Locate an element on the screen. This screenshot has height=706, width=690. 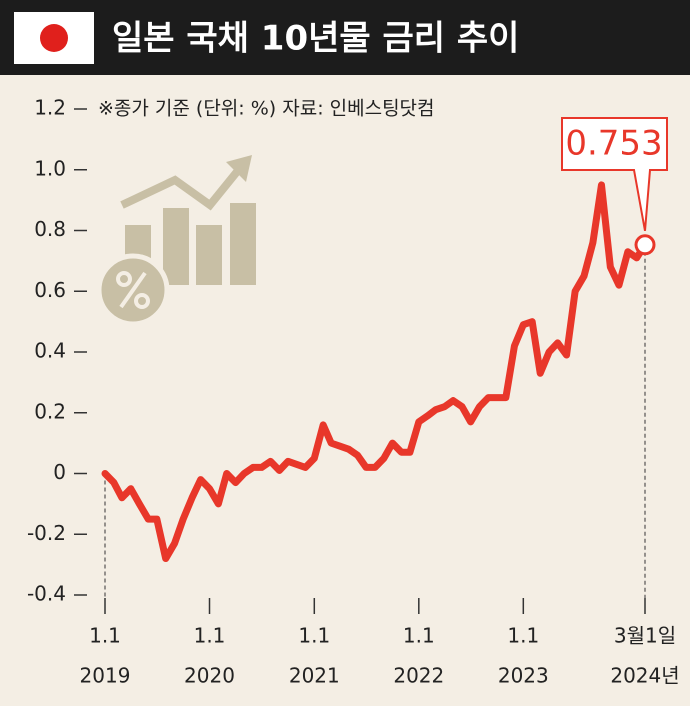
x-tick-year: 2021 is located at coordinates (314, 676).